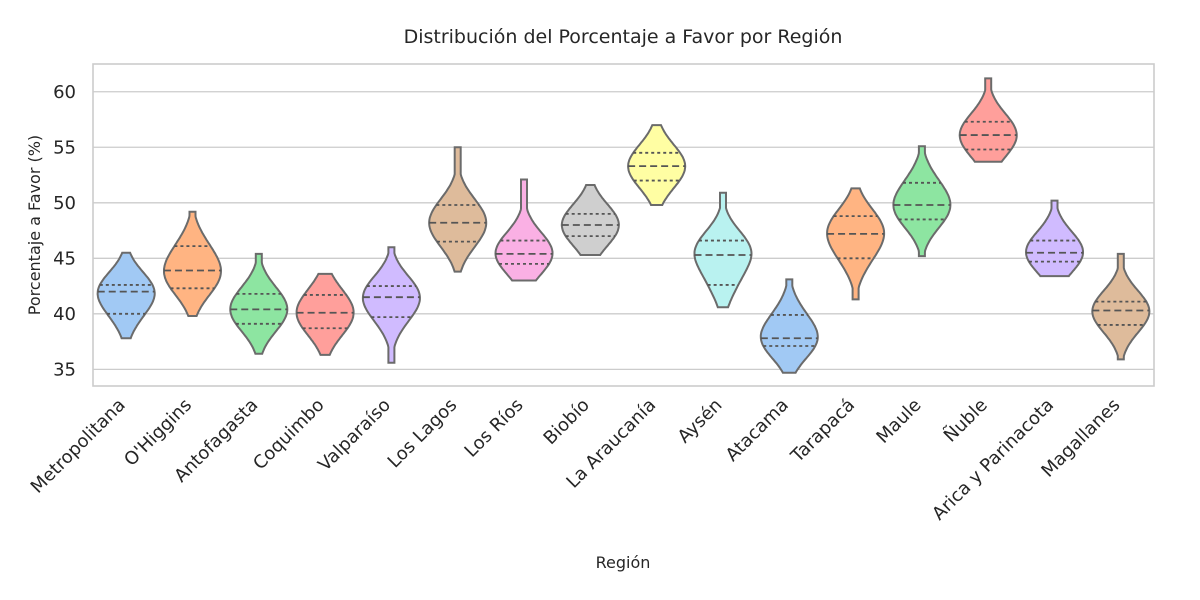 This screenshot has width=1200, height=600. Describe the element at coordinates (623, 562) in the screenshot. I see `x-axis-label: Región` at that location.